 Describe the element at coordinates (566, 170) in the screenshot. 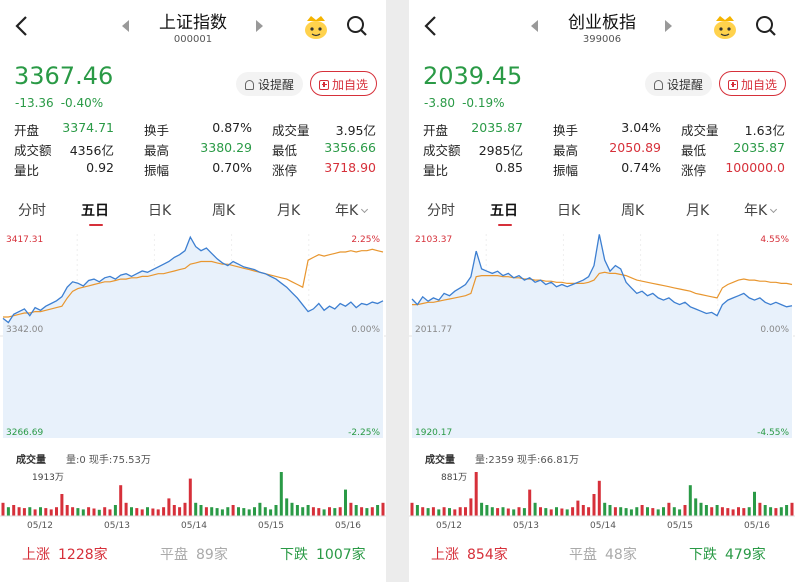

I see `stat-label: 振幅` at that location.